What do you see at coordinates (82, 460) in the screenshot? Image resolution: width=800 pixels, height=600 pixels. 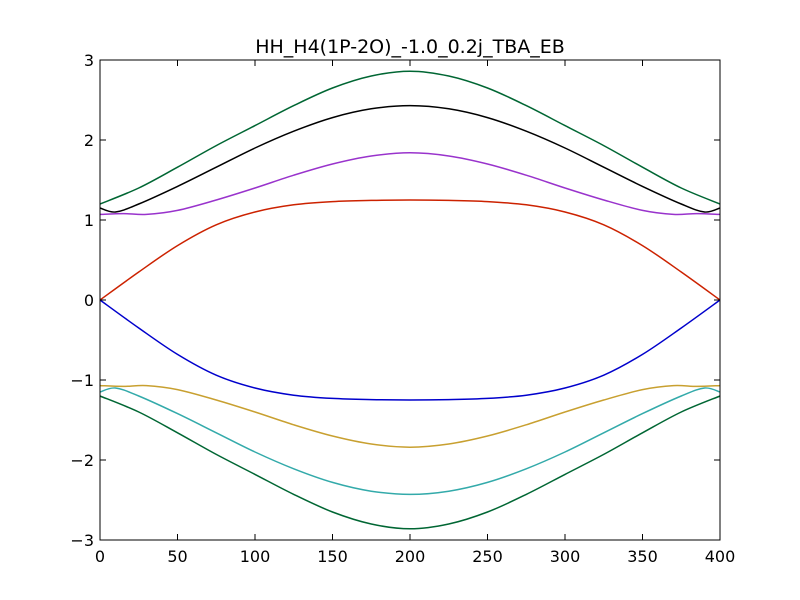 I see `y-tick-label: −2` at bounding box center [82, 460].